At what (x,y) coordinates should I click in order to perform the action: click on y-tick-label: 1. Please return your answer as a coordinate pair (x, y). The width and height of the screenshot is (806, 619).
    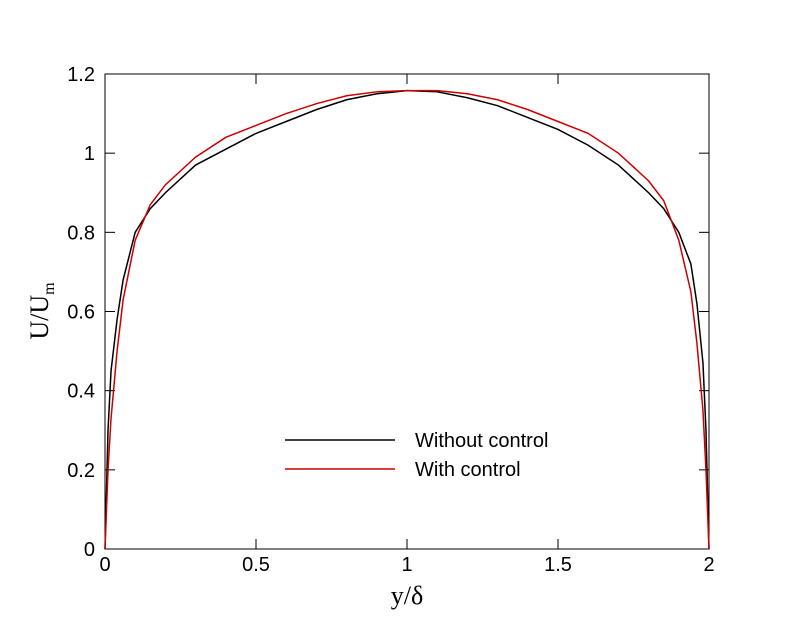
    Looking at the image, I should click on (89, 154).